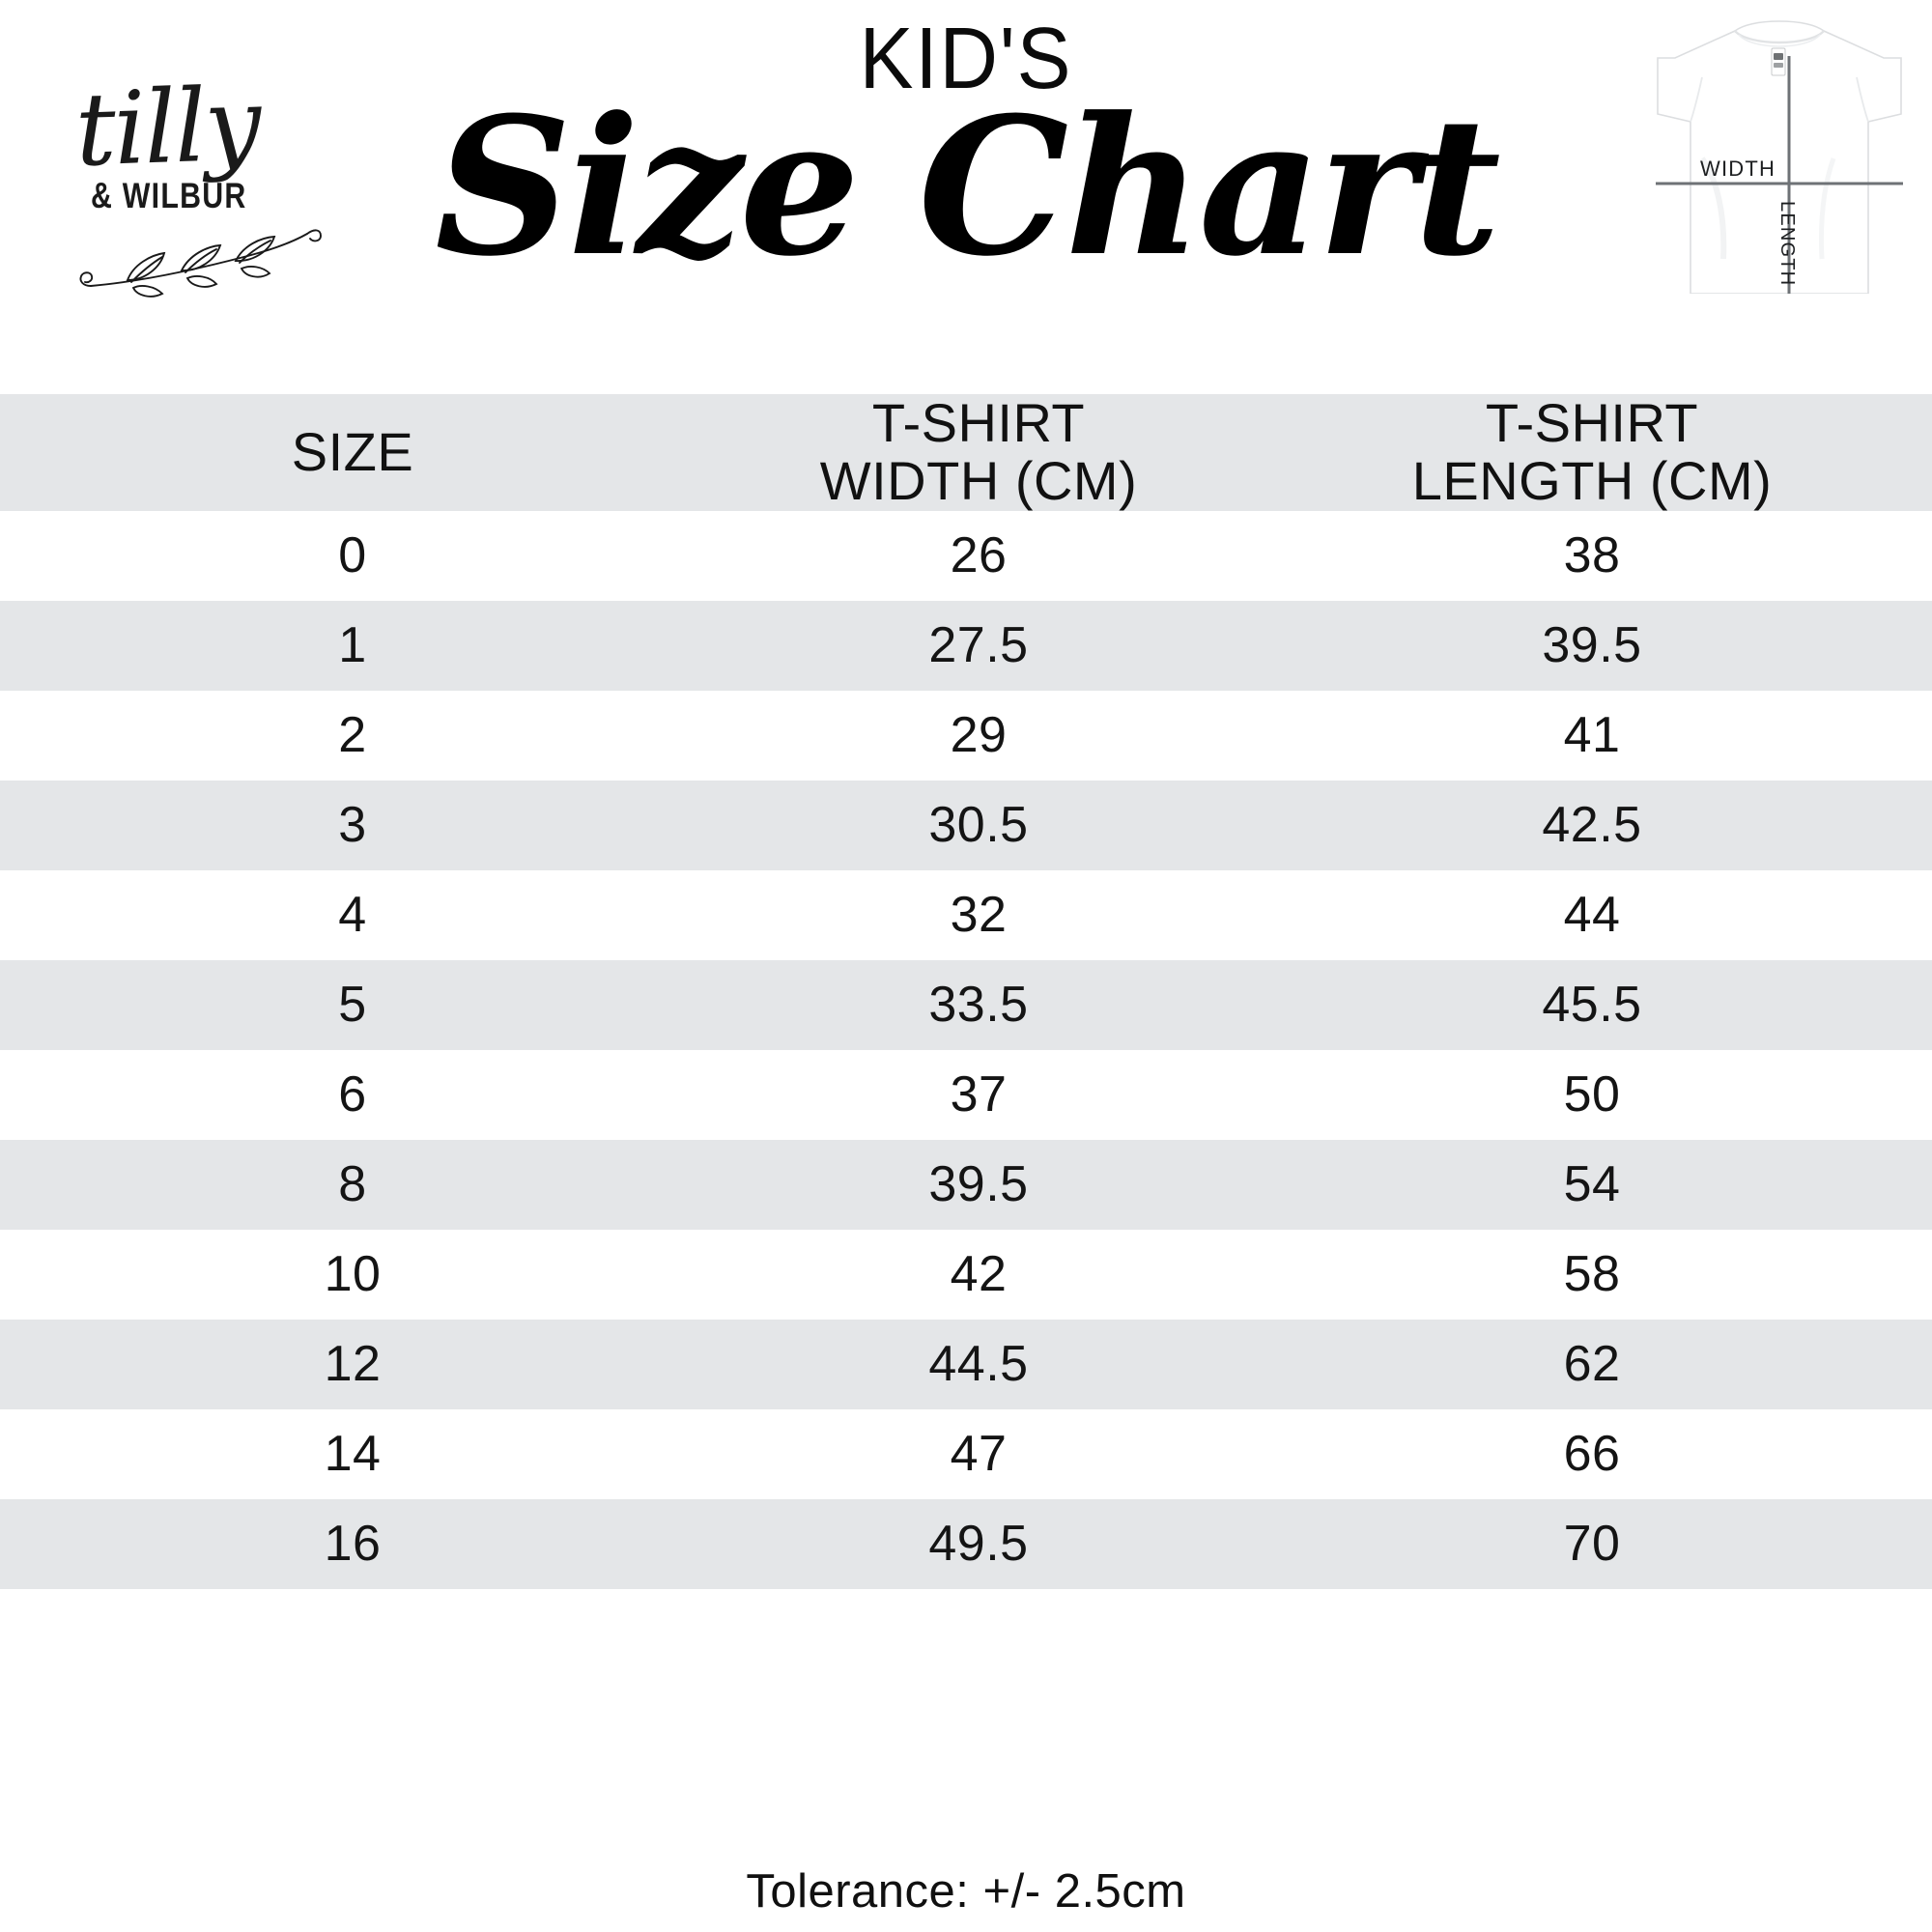 This screenshot has width=1932, height=1932. Describe the element at coordinates (200, 263) in the screenshot. I see `leaf-branch-icon` at that location.